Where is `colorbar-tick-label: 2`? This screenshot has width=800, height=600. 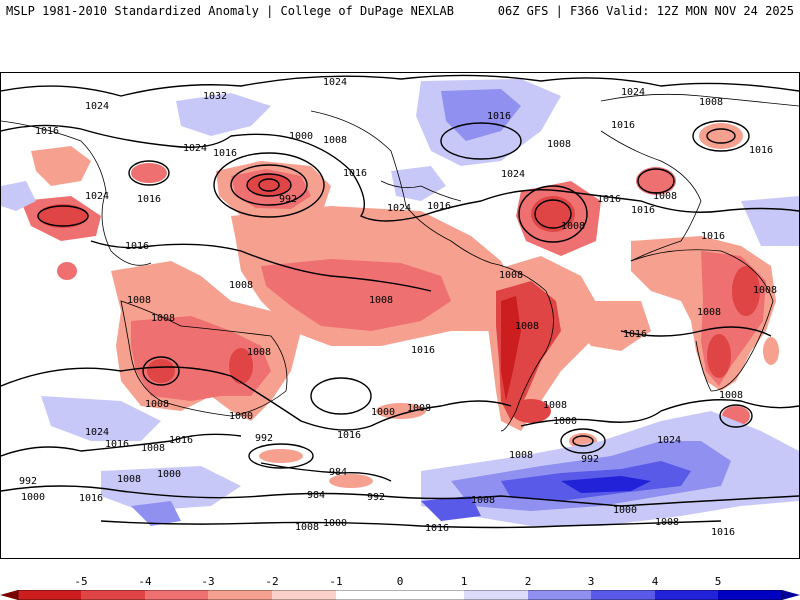
colorbar-tick-label: 2 is located at coordinates (528, 581).